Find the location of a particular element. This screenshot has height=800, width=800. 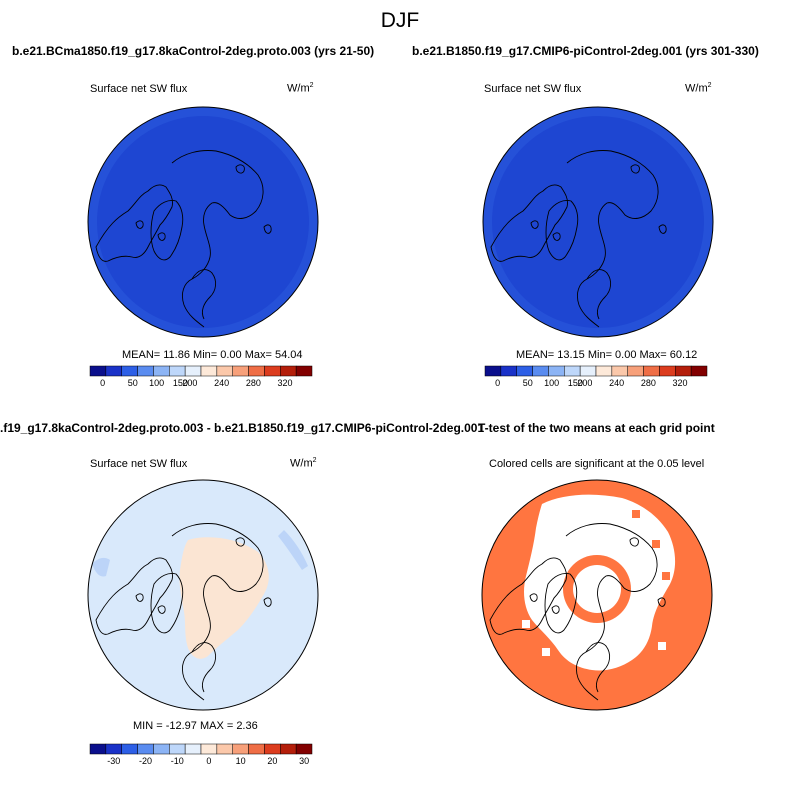

panel-3-units: W/m2 is located at coordinates (303, 463).